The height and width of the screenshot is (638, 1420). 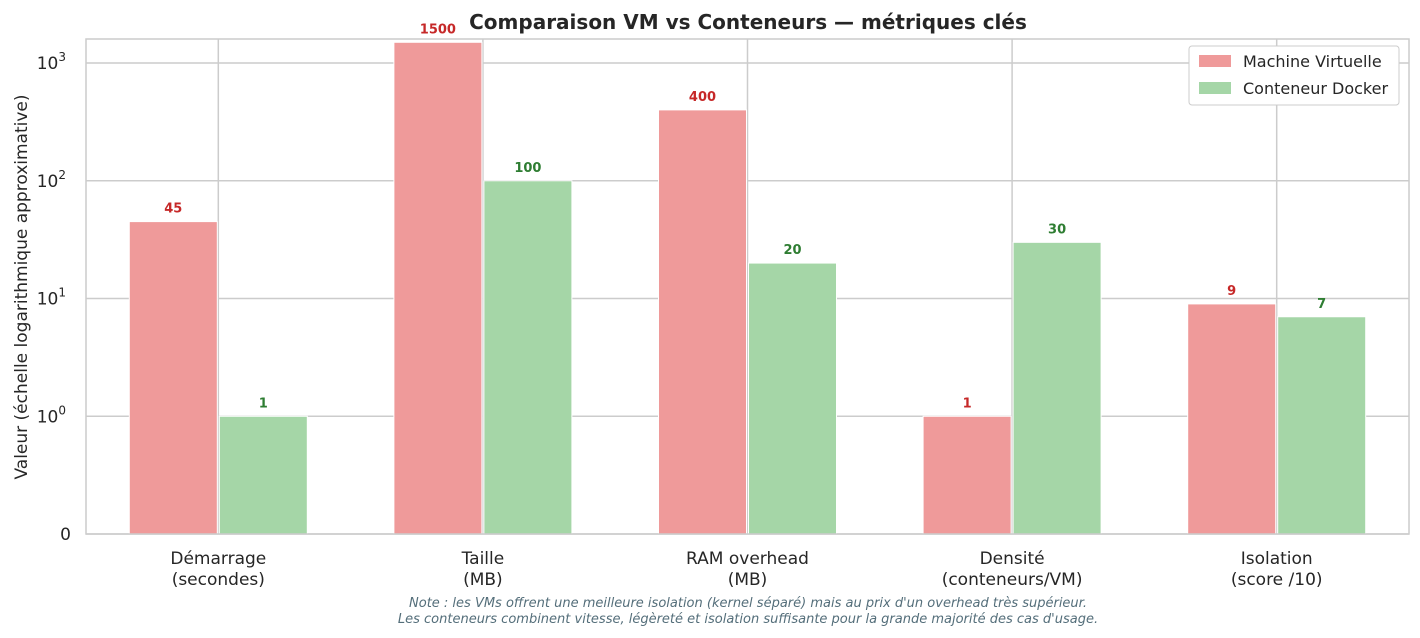 What do you see at coordinates (1321, 304) in the screenshot?
I see `bar-value-label: 7` at bounding box center [1321, 304].